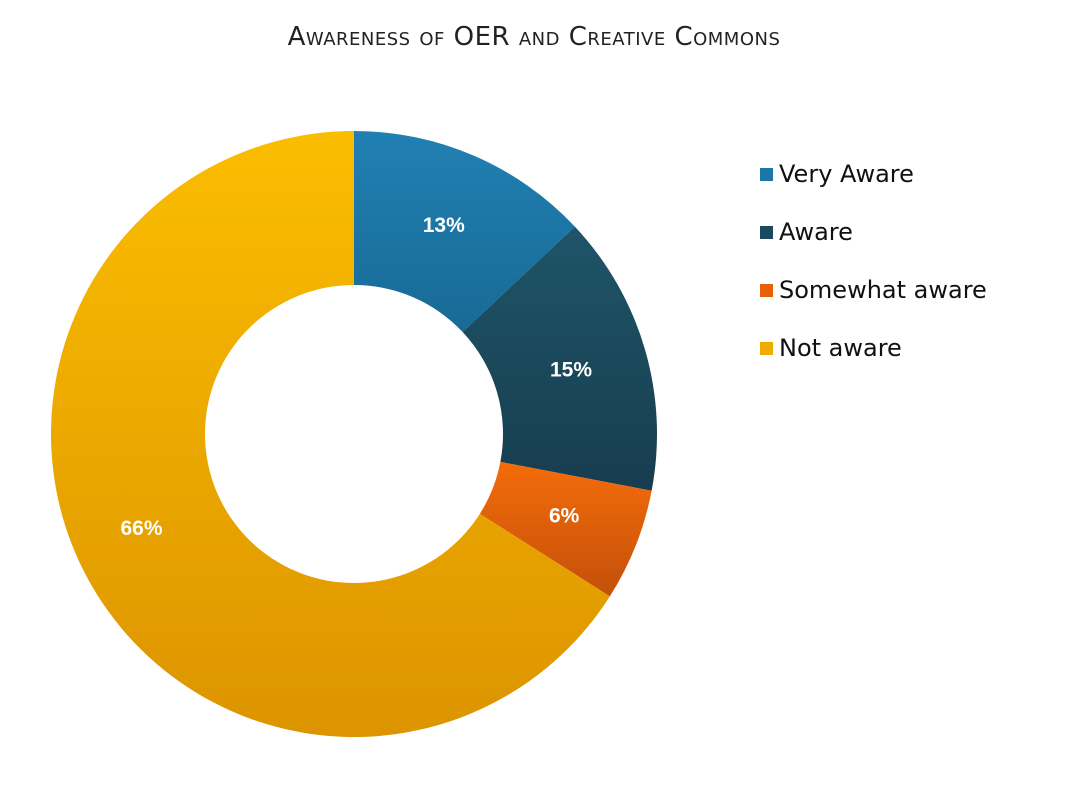 Image resolution: width=1068 pixels, height=791 pixels. I want to click on legend-label-very-aware: Very Aware, so click(846, 174).